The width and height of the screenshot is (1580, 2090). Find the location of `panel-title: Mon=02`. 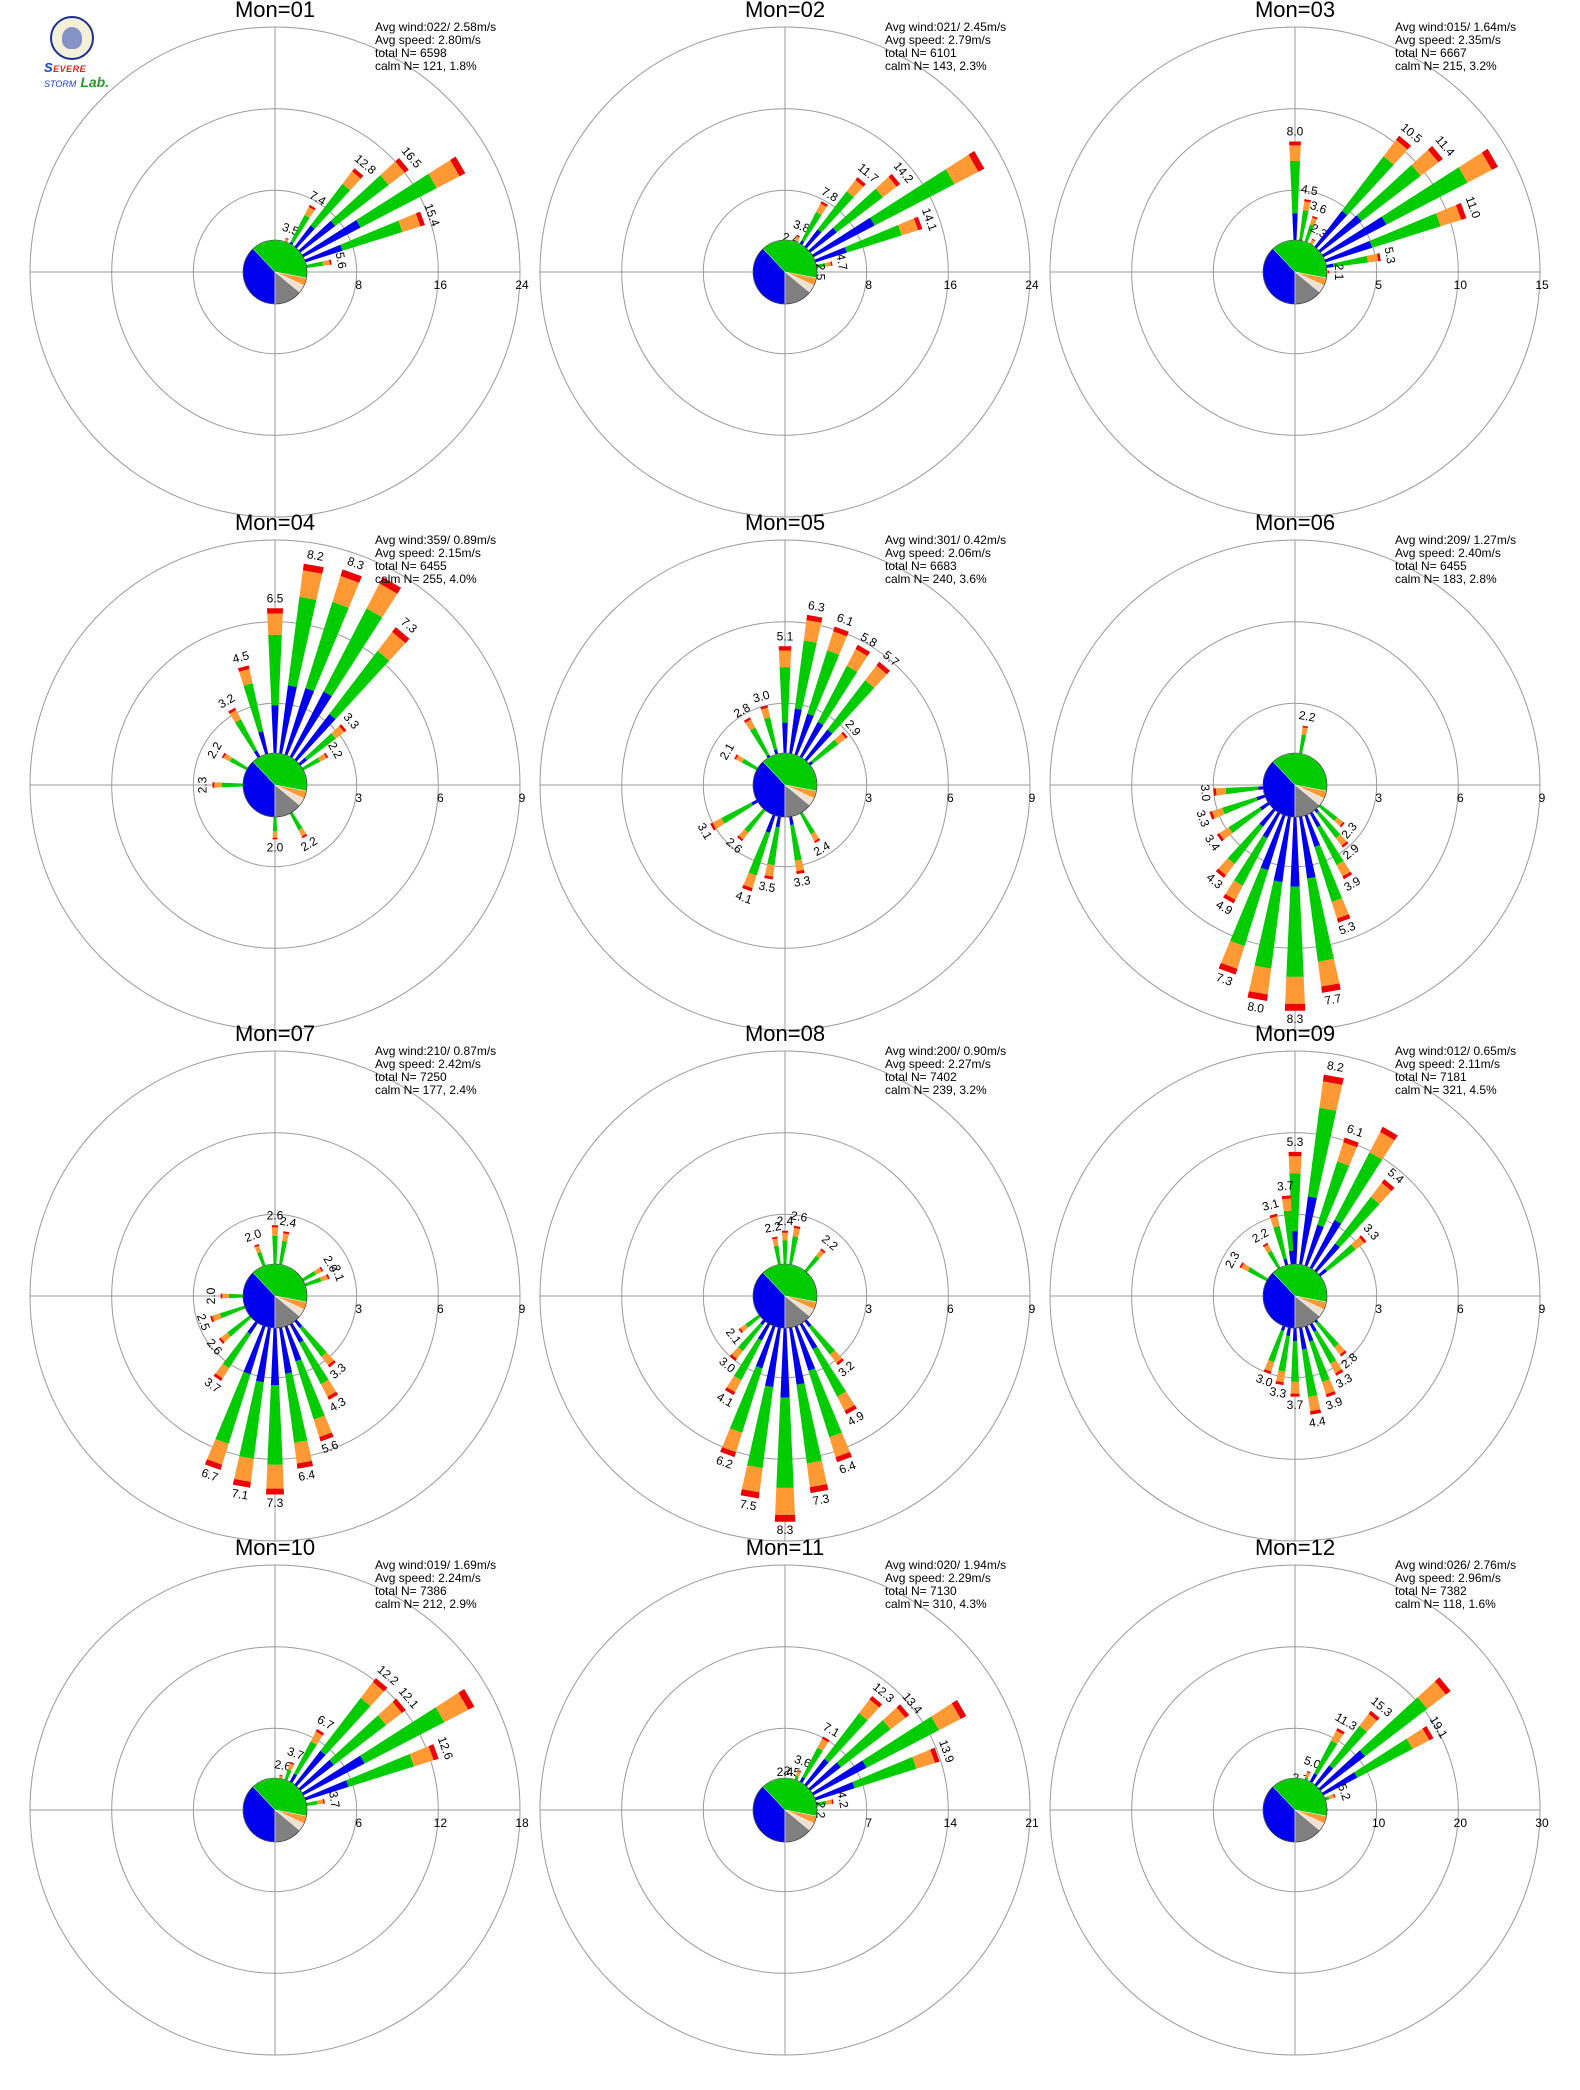

panel-title: Mon=02 is located at coordinates (785, 11).